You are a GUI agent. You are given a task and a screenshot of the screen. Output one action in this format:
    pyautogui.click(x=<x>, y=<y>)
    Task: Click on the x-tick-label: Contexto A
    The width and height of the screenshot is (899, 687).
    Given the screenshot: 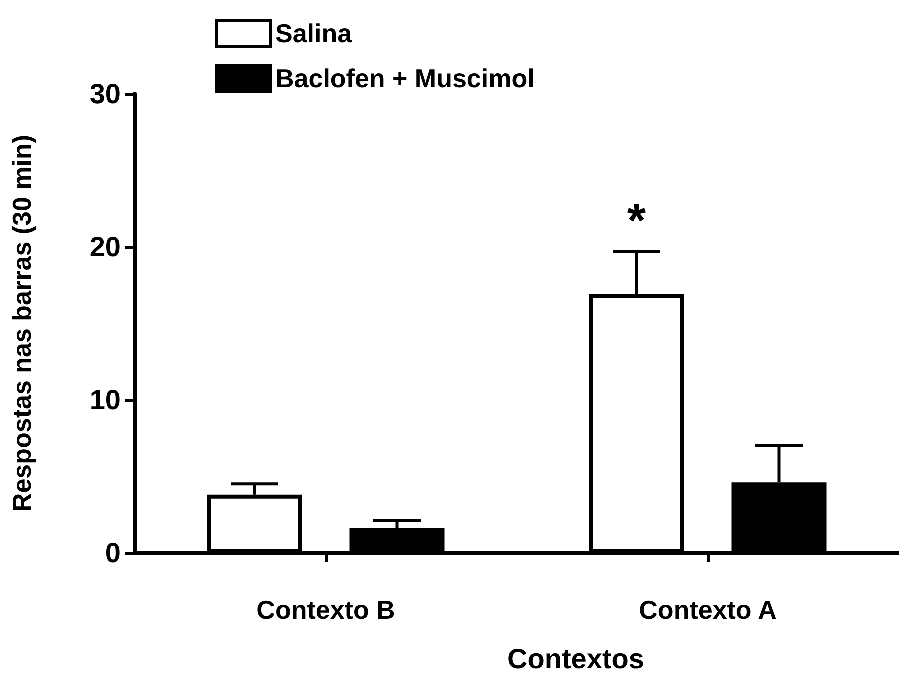 What is the action you would take?
    pyautogui.click(x=708, y=610)
    